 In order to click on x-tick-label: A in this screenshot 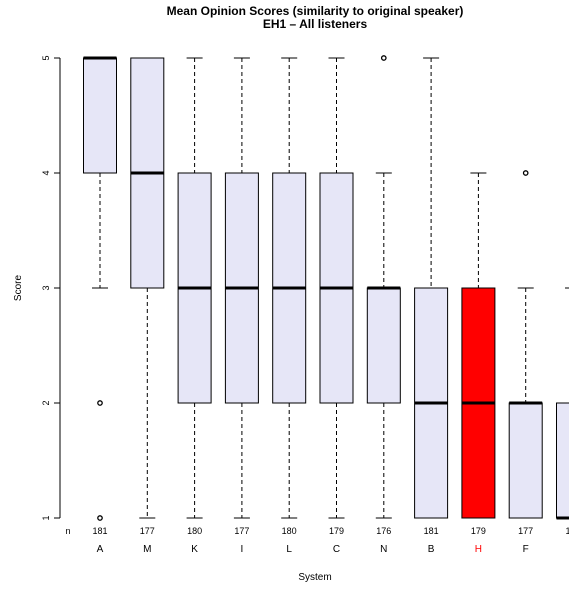, I will do `click(100, 549)`.